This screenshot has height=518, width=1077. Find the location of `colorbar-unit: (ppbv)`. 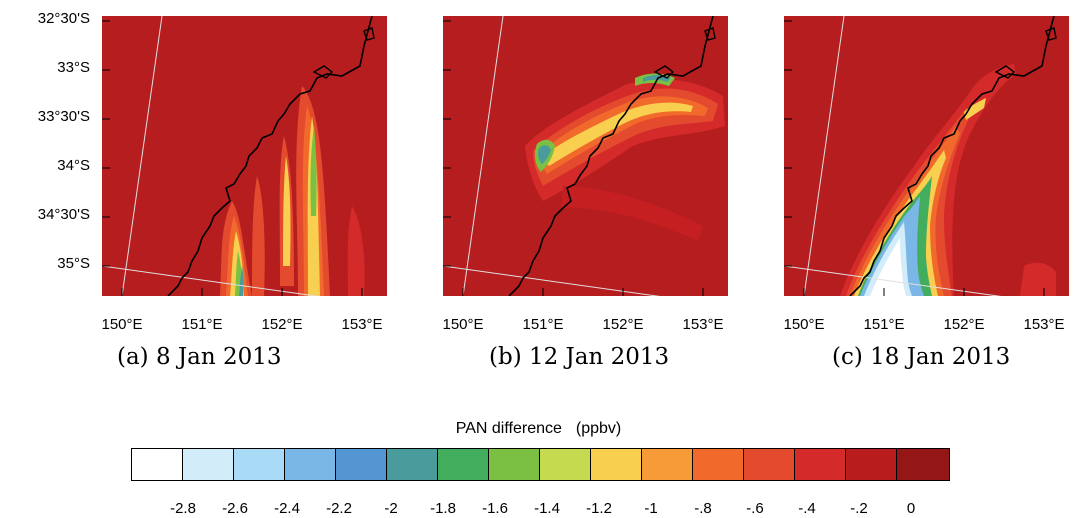

colorbar-unit: (ppbv) is located at coordinates (598, 428).